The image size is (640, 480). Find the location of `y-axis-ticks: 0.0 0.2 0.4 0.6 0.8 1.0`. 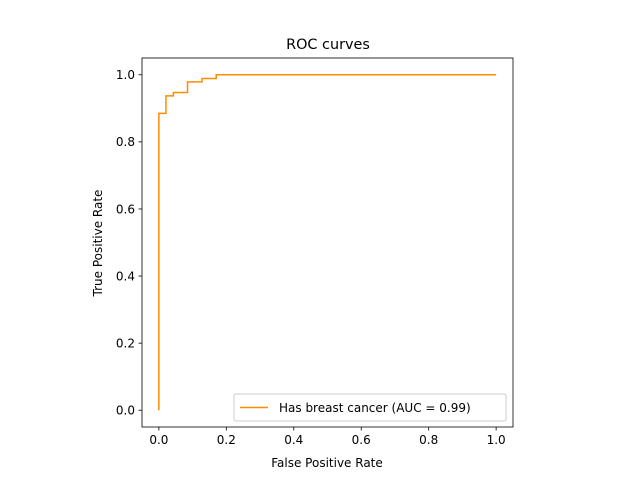

y-axis-ticks: 0.0 0.2 0.4 0.6 0.8 1.0 is located at coordinates (129, 243).